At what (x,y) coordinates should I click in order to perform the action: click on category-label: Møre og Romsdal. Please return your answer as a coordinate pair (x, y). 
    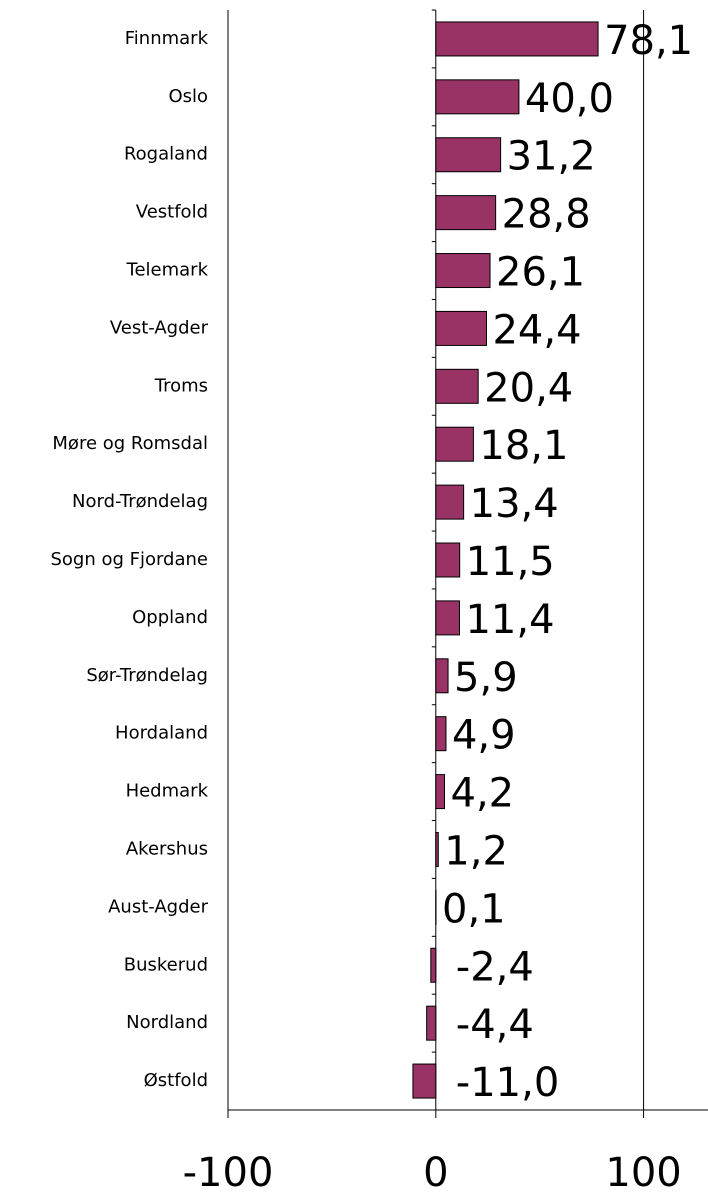
    Looking at the image, I should click on (130, 443).